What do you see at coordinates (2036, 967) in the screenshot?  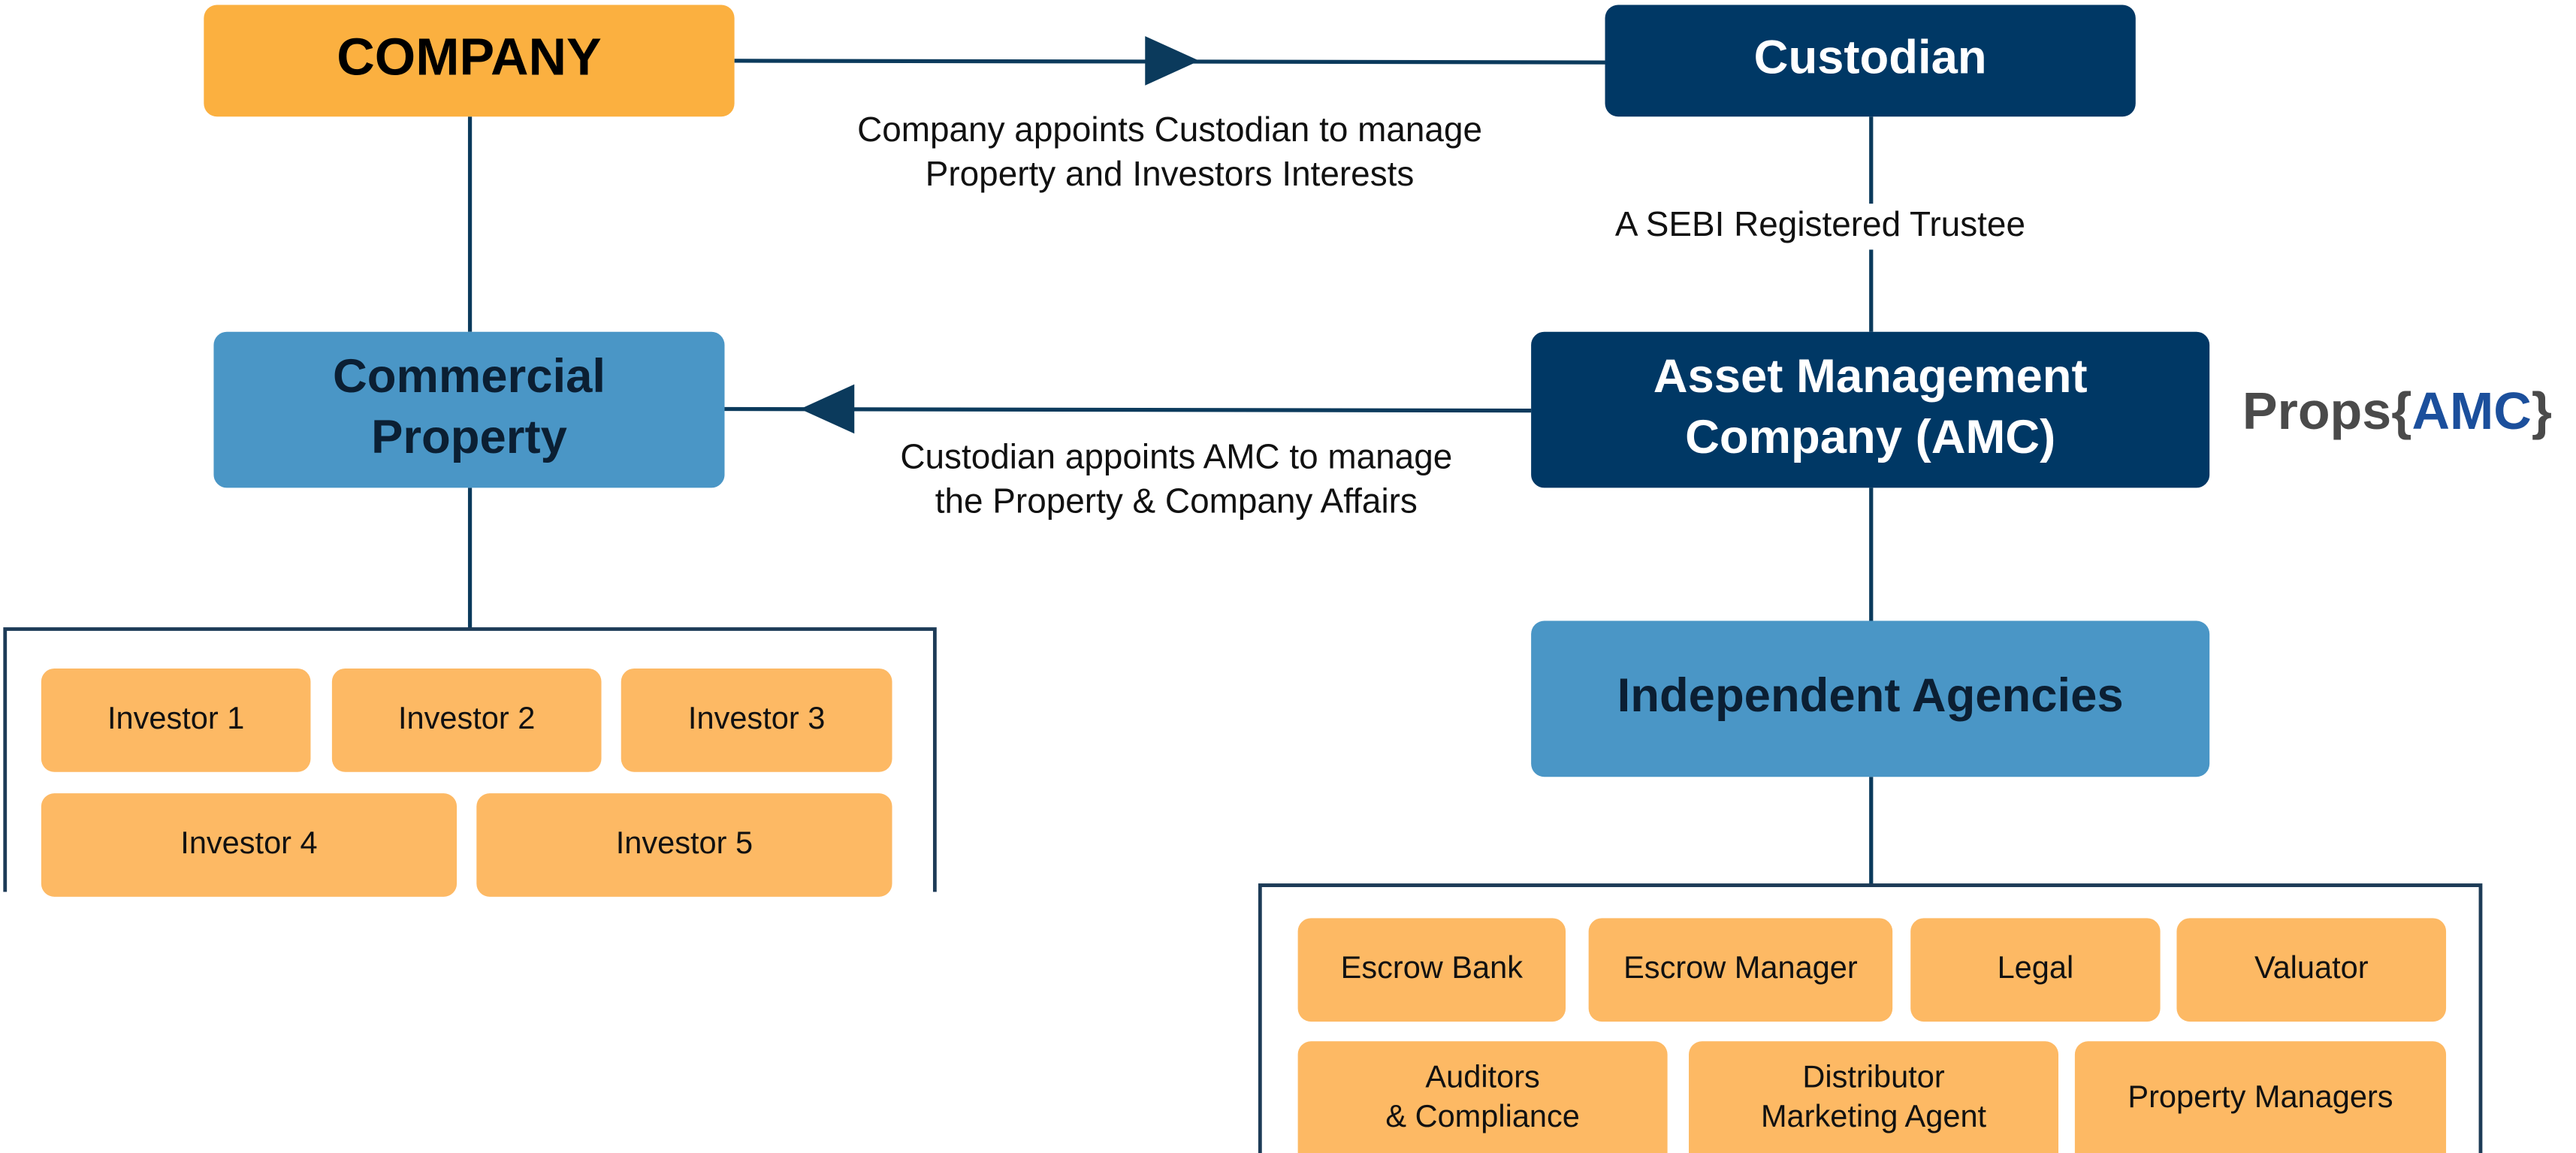 I see `label: Legal` at bounding box center [2036, 967].